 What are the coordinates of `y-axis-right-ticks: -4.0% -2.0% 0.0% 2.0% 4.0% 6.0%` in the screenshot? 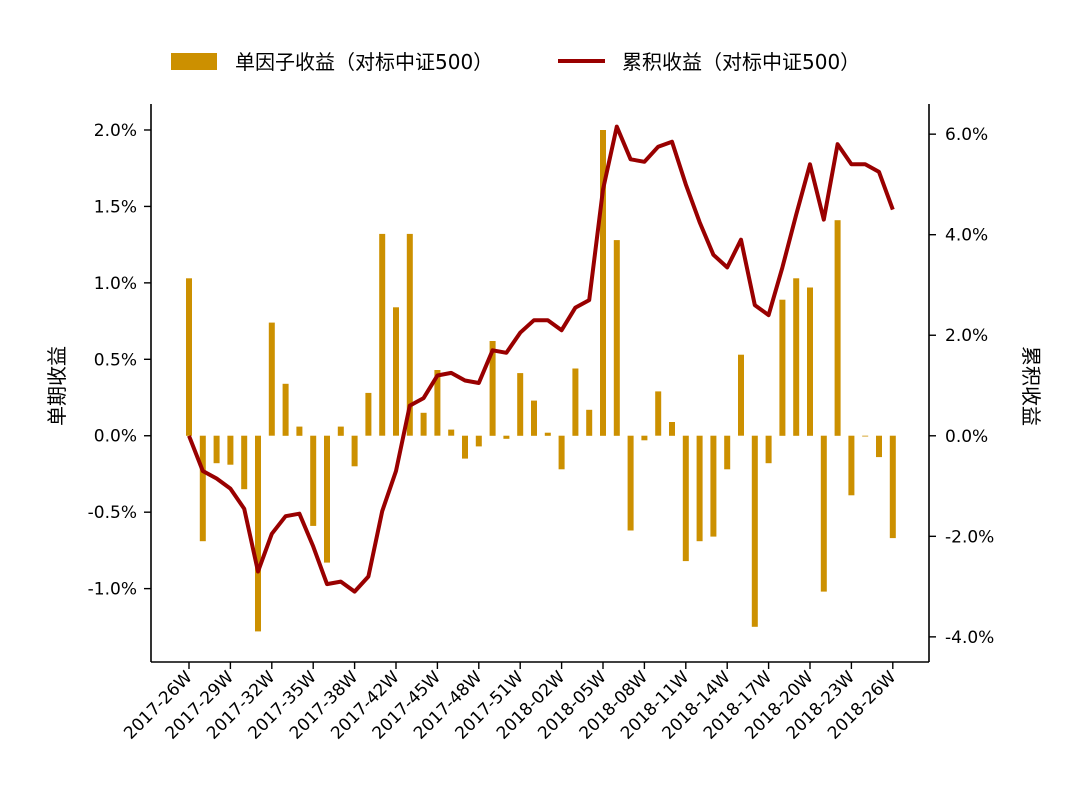 It's located at (961, 386).